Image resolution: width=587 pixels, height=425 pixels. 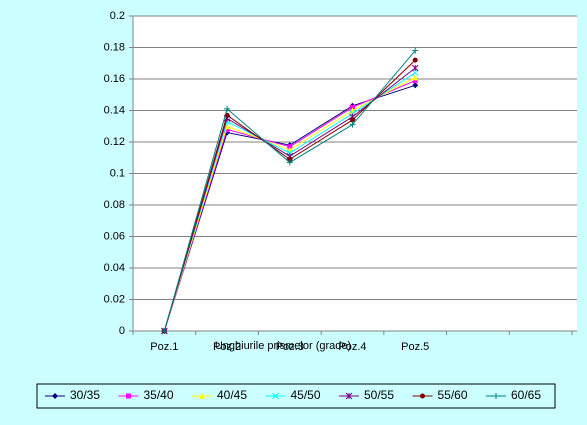 I want to click on y-tick-label: 0.06, so click(x=114, y=236).